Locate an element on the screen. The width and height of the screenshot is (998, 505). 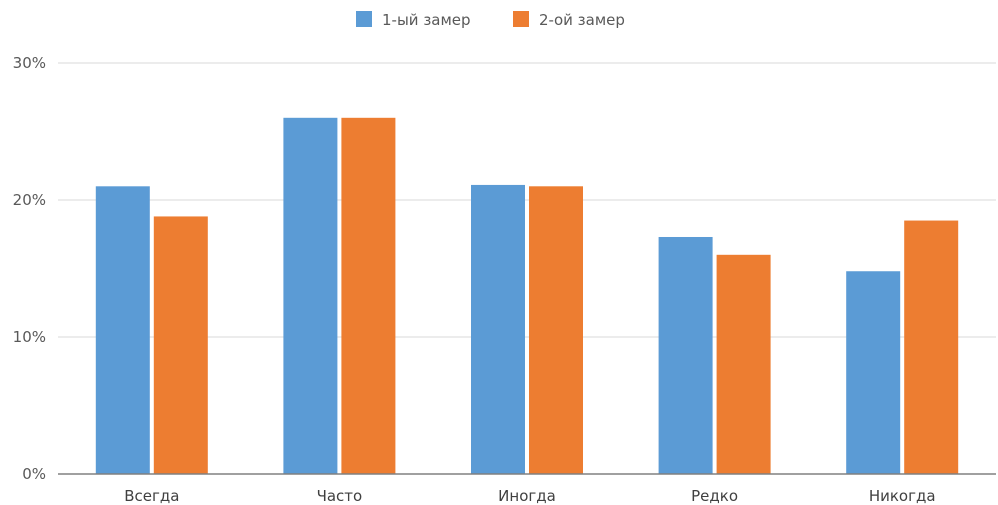
x-tick-label: Иногда is located at coordinates (527, 496).